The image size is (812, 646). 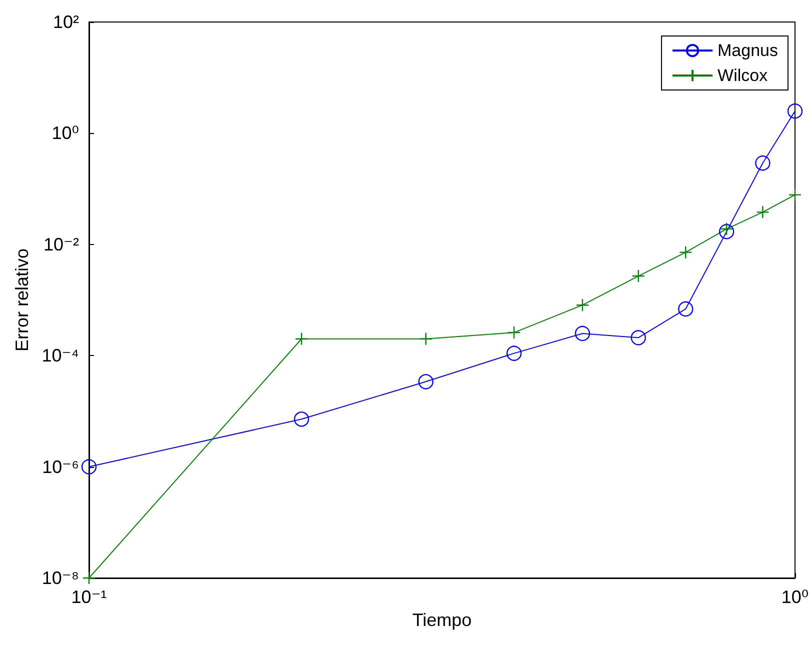 What do you see at coordinates (66, 22) in the screenshot?
I see `y-tick-label: 10²` at bounding box center [66, 22].